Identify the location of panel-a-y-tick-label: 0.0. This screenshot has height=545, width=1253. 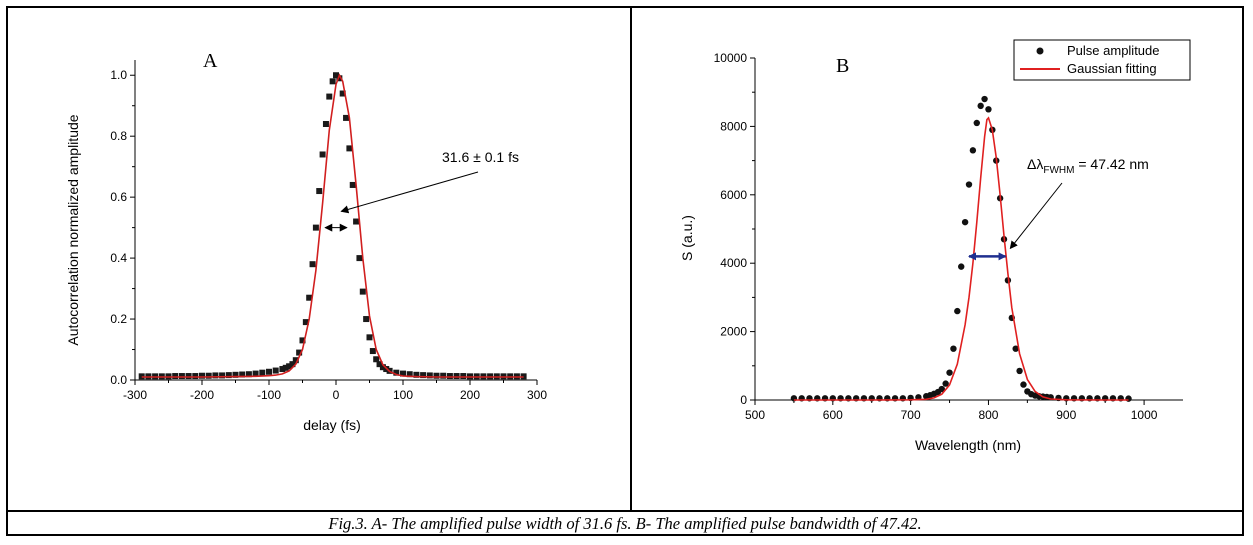
(118, 380).